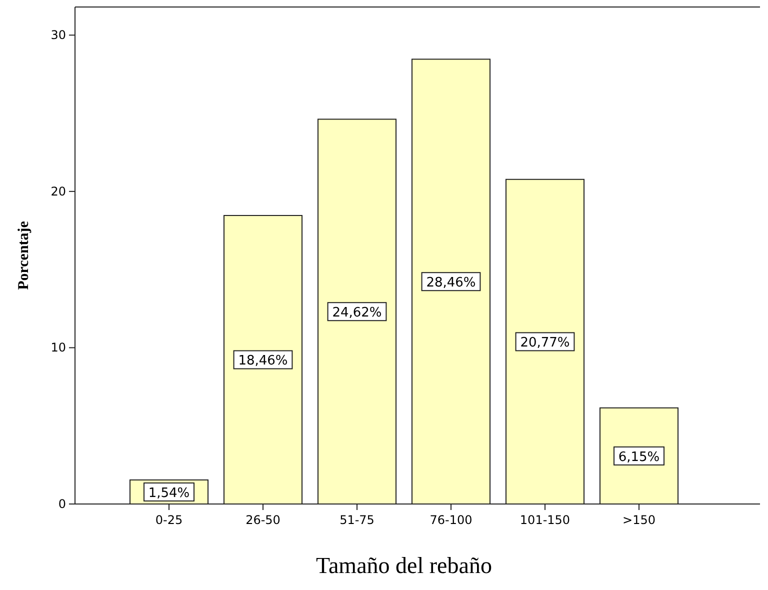 The height and width of the screenshot is (590, 768). I want to click on x-tick-label: 26-50, so click(263, 520).